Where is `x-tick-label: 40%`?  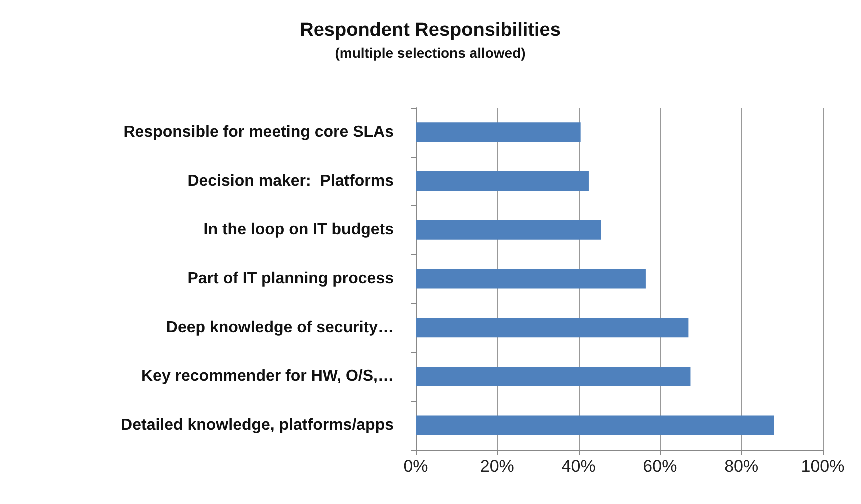 x-tick-label: 40% is located at coordinates (579, 466).